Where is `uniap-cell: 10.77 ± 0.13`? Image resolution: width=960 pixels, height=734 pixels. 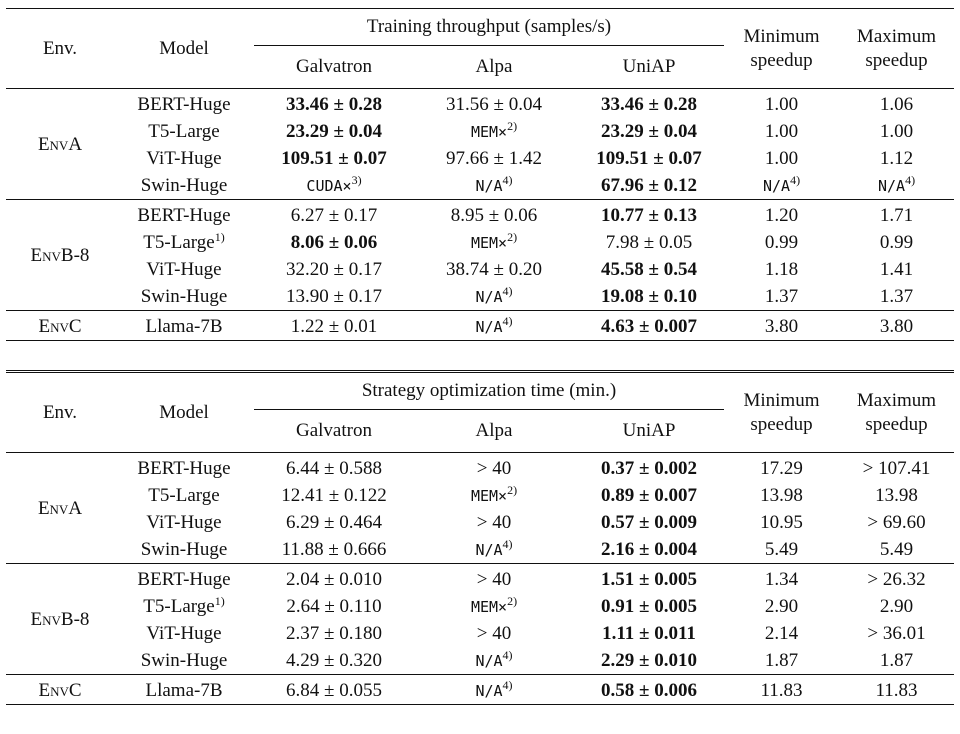 uniap-cell: 10.77 ± 0.13 is located at coordinates (649, 215).